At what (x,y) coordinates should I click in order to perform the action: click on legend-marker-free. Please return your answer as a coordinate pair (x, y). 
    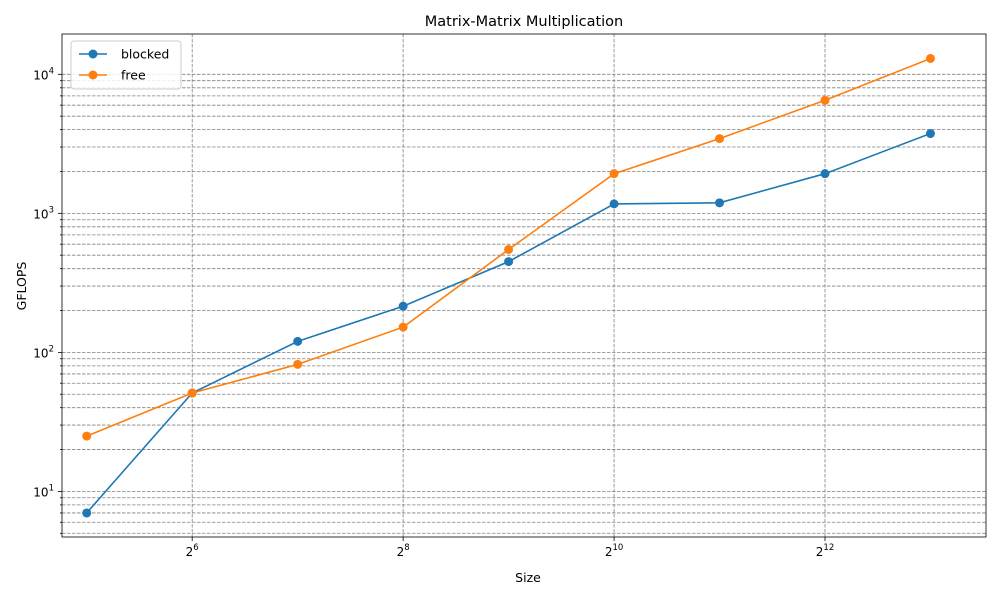
    Looking at the image, I should click on (93, 75).